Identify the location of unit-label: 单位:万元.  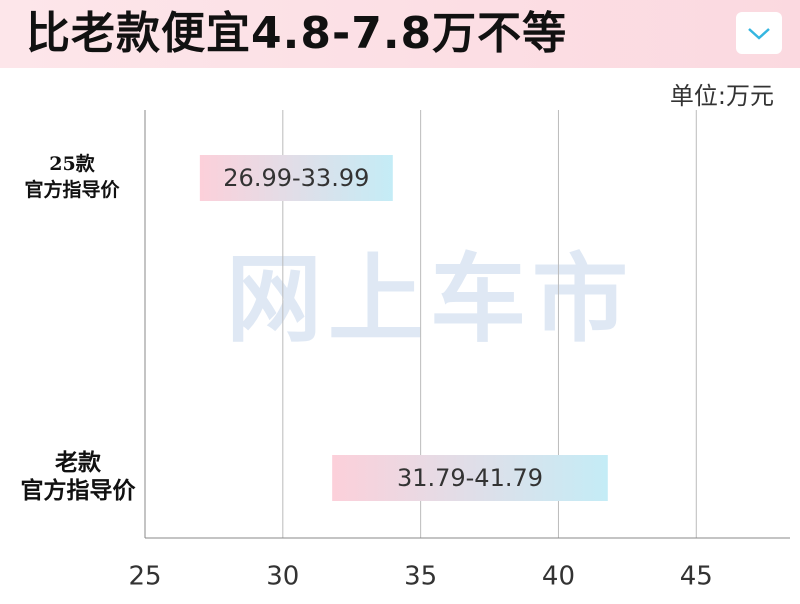
(722, 96).